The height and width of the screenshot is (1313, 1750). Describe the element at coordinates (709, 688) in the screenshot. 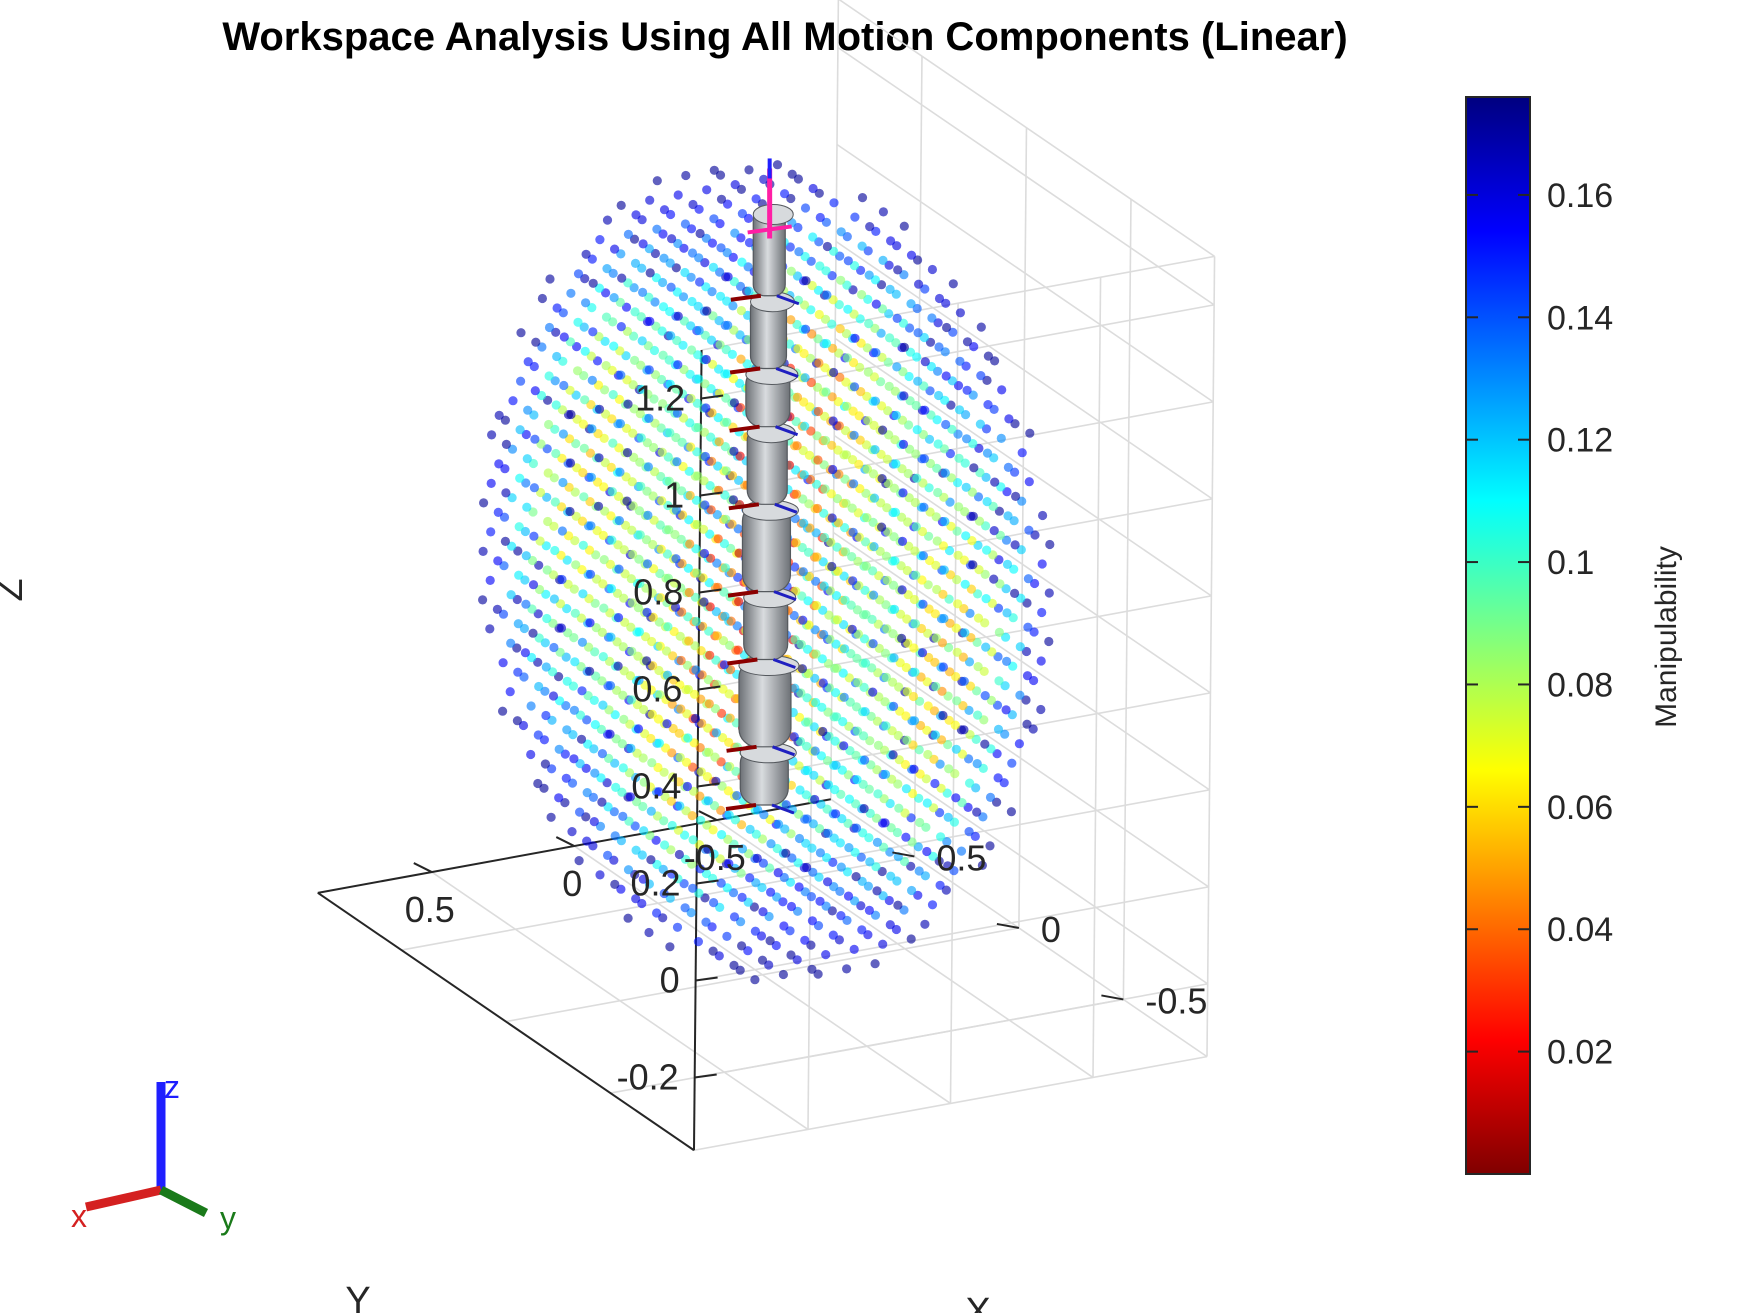

I see `z-tick` at that location.